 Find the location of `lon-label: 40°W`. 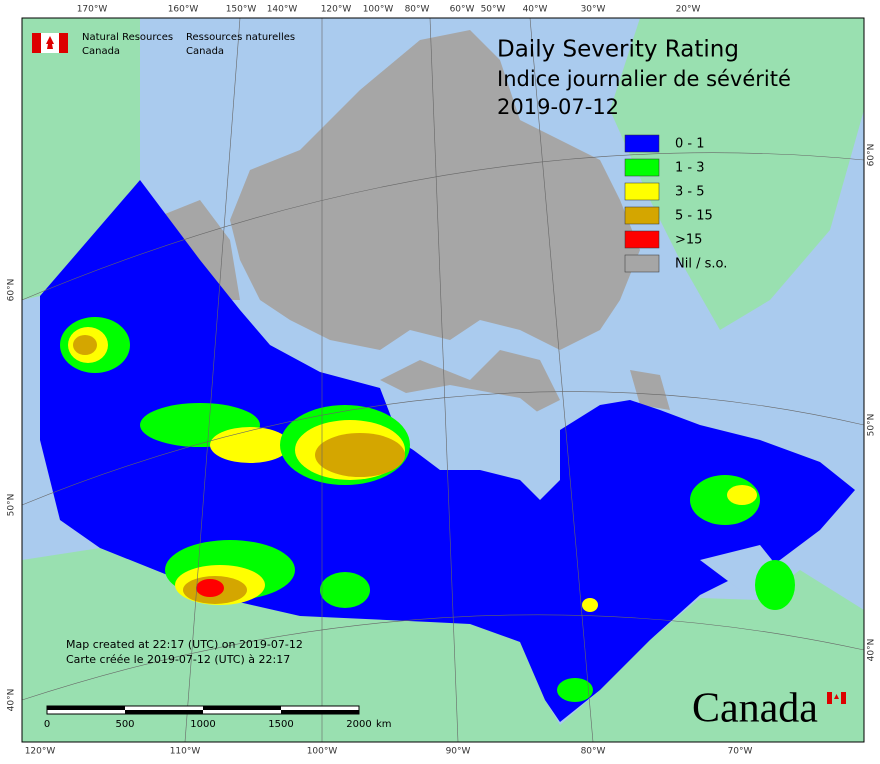

lon-label: 40°W is located at coordinates (535, 10).